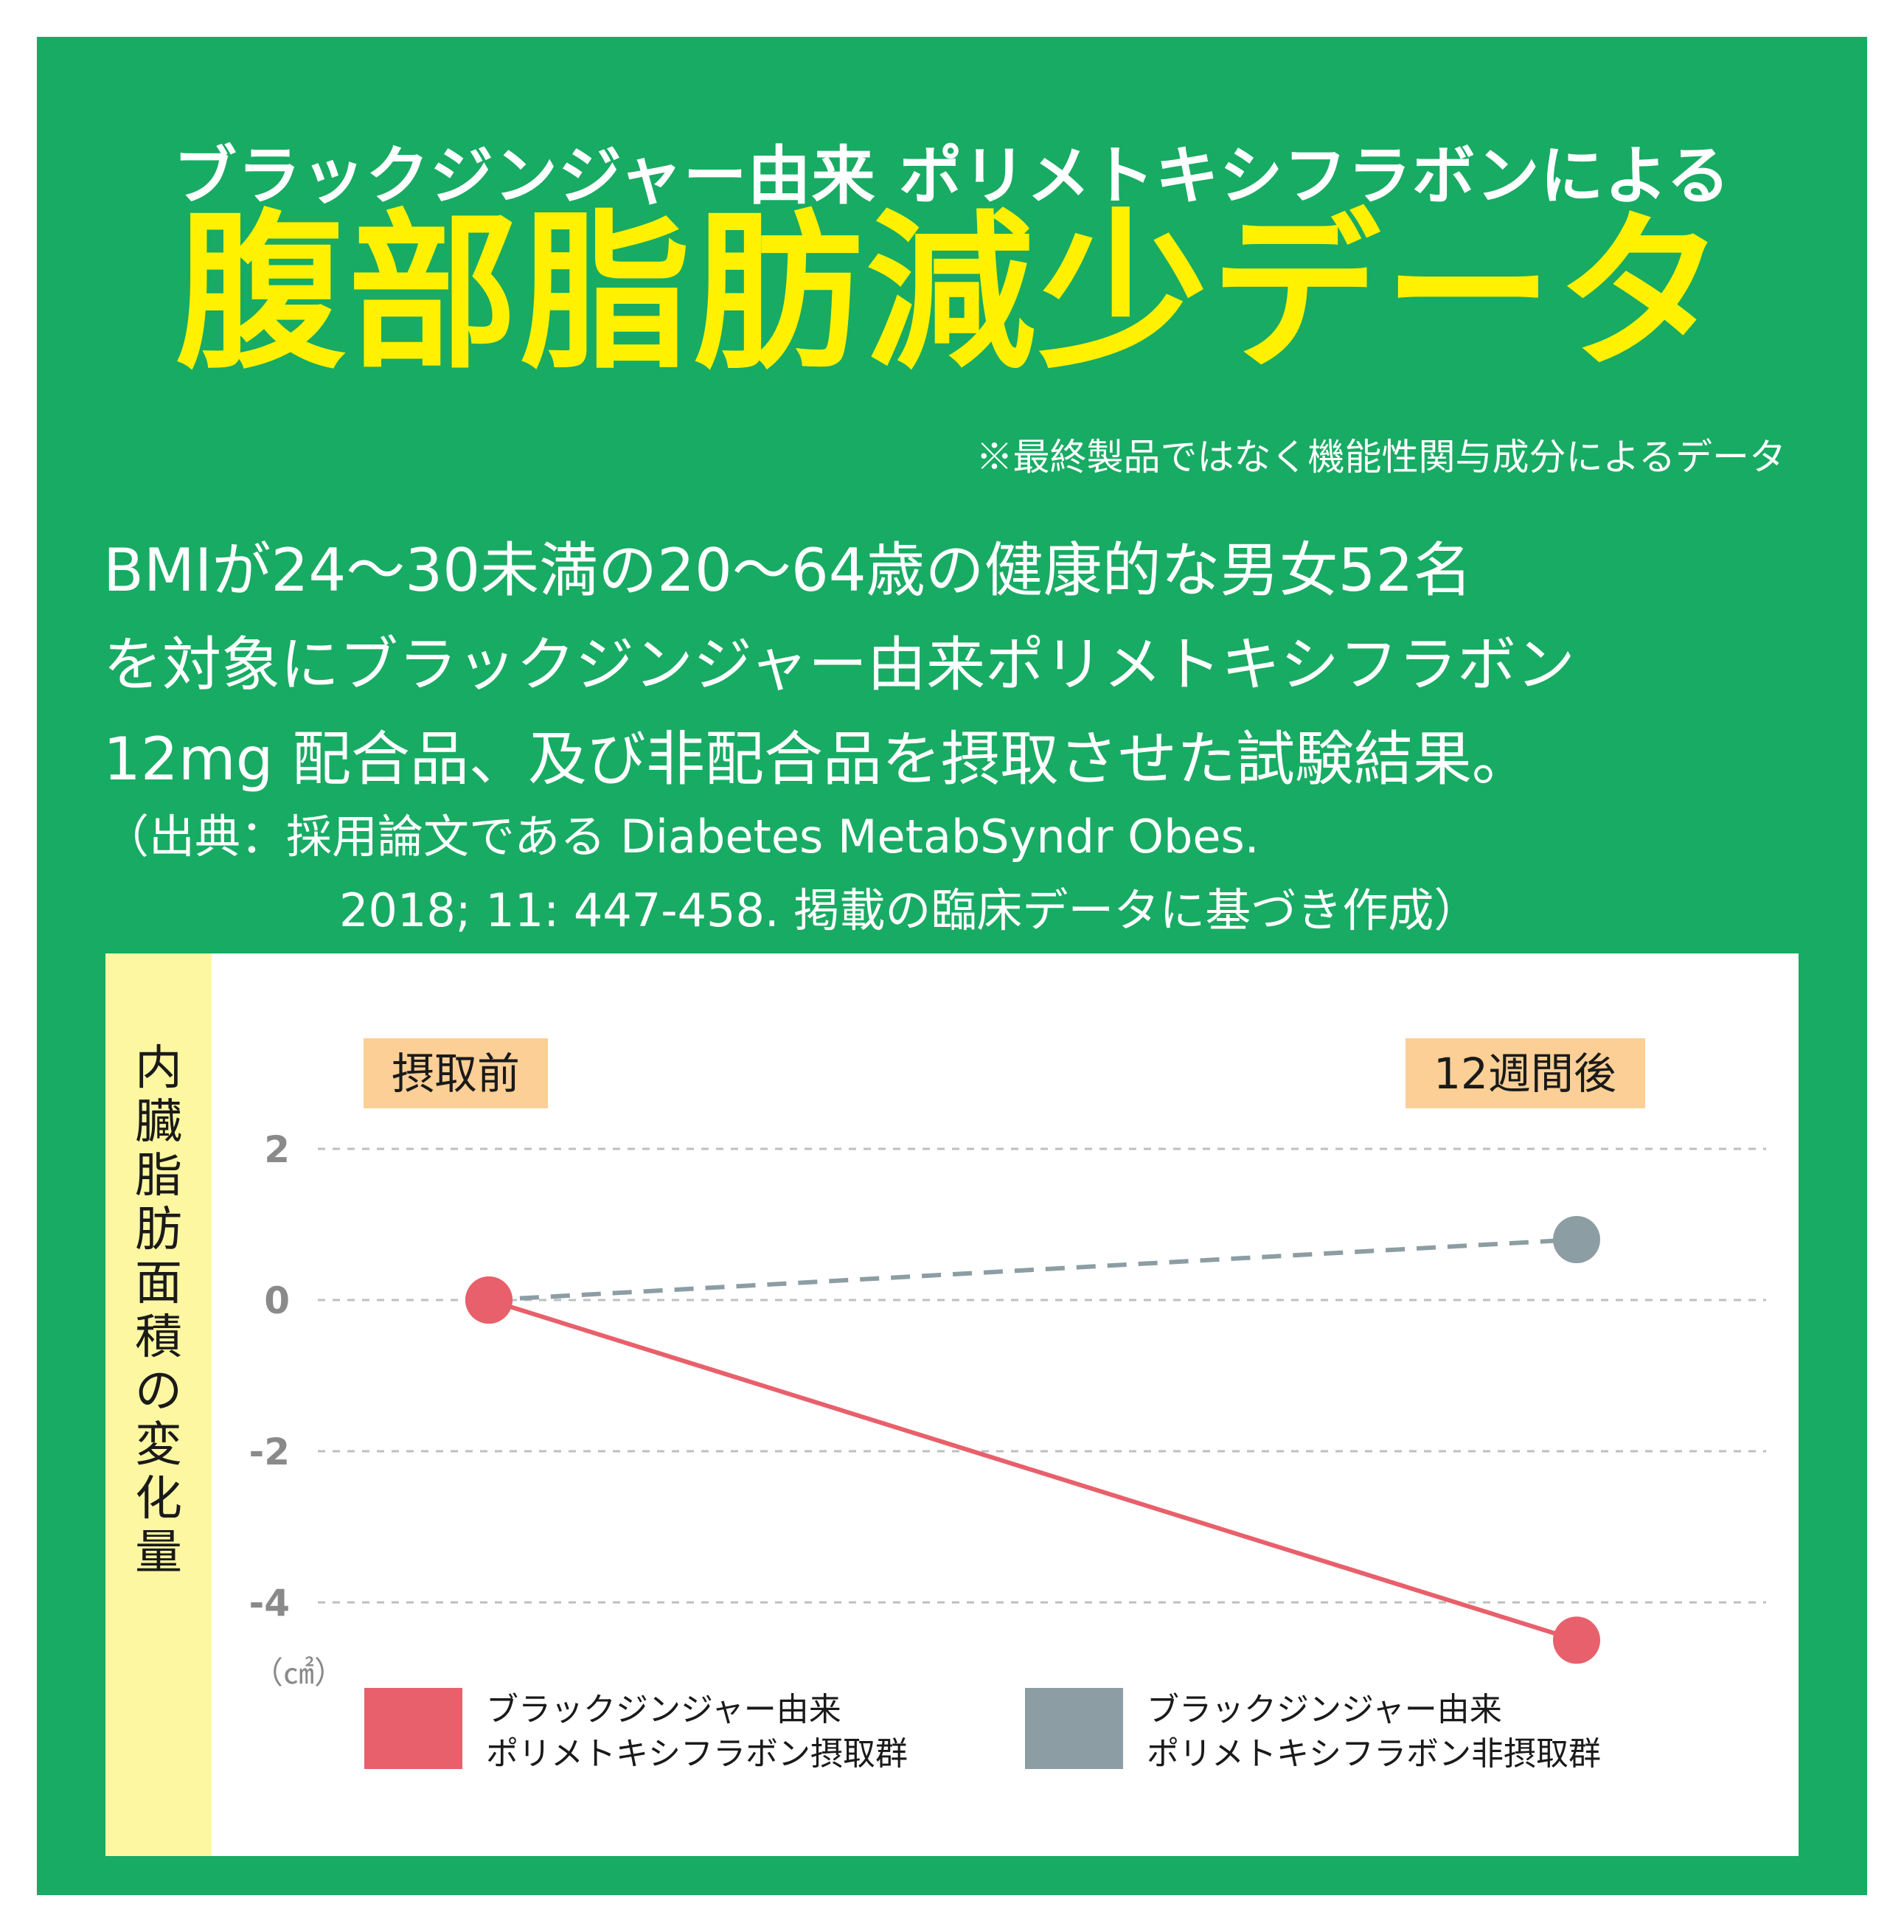 This screenshot has width=1904, height=1932. I want to click on x-category-label: 12週間後, so click(1525, 1074).